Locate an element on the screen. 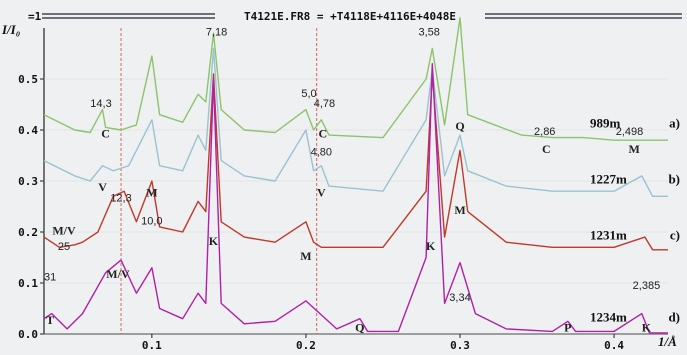 The width and height of the screenshot is (687, 355). y-tick-label: 0.3 is located at coordinates (28, 181).